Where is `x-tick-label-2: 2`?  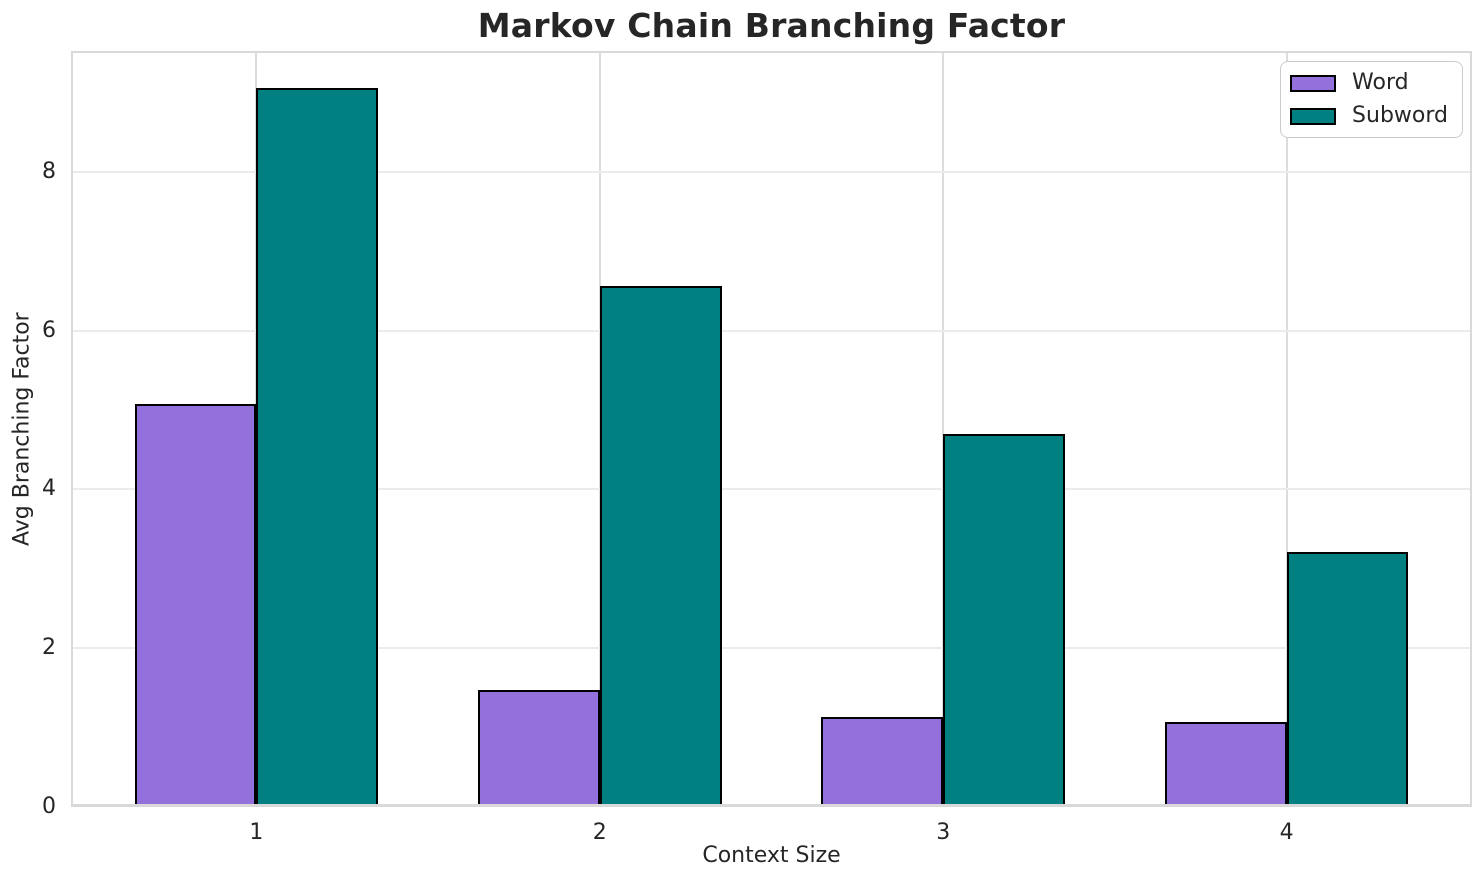
x-tick-label-2: 2 is located at coordinates (599, 832).